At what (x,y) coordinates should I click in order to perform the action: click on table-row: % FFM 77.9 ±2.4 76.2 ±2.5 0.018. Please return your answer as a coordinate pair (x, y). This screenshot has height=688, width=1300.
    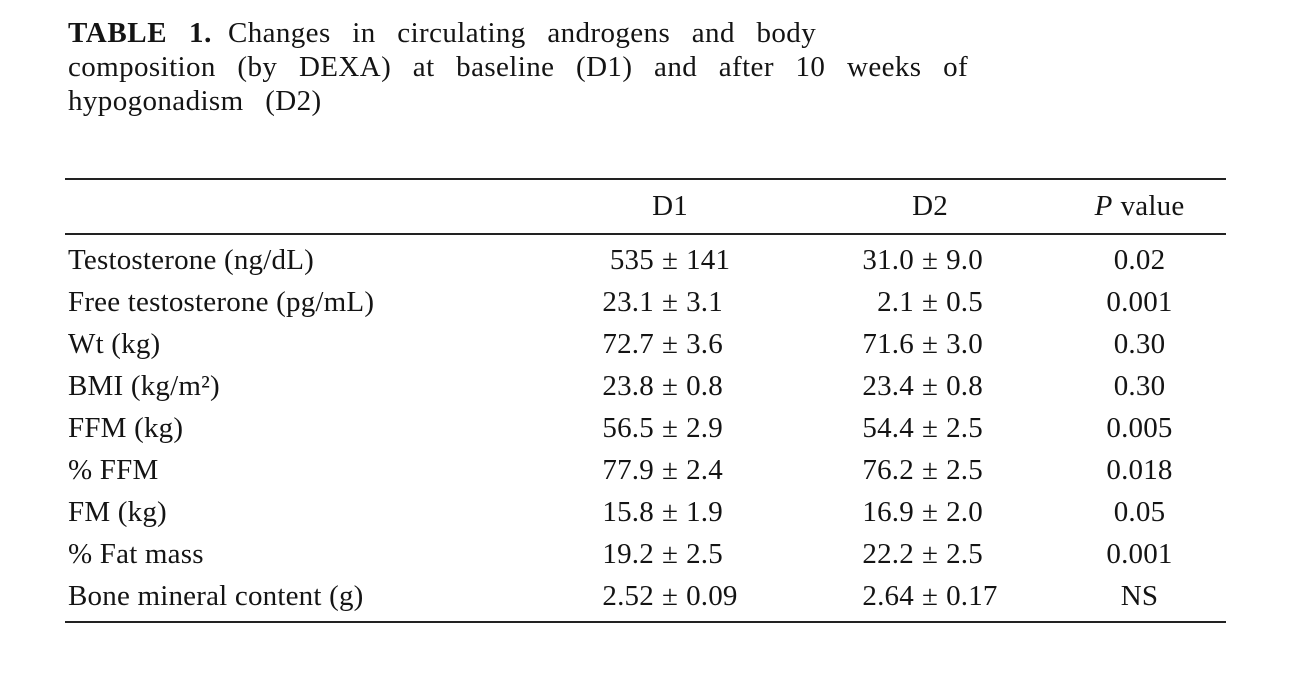
    Looking at the image, I should click on (645, 470).